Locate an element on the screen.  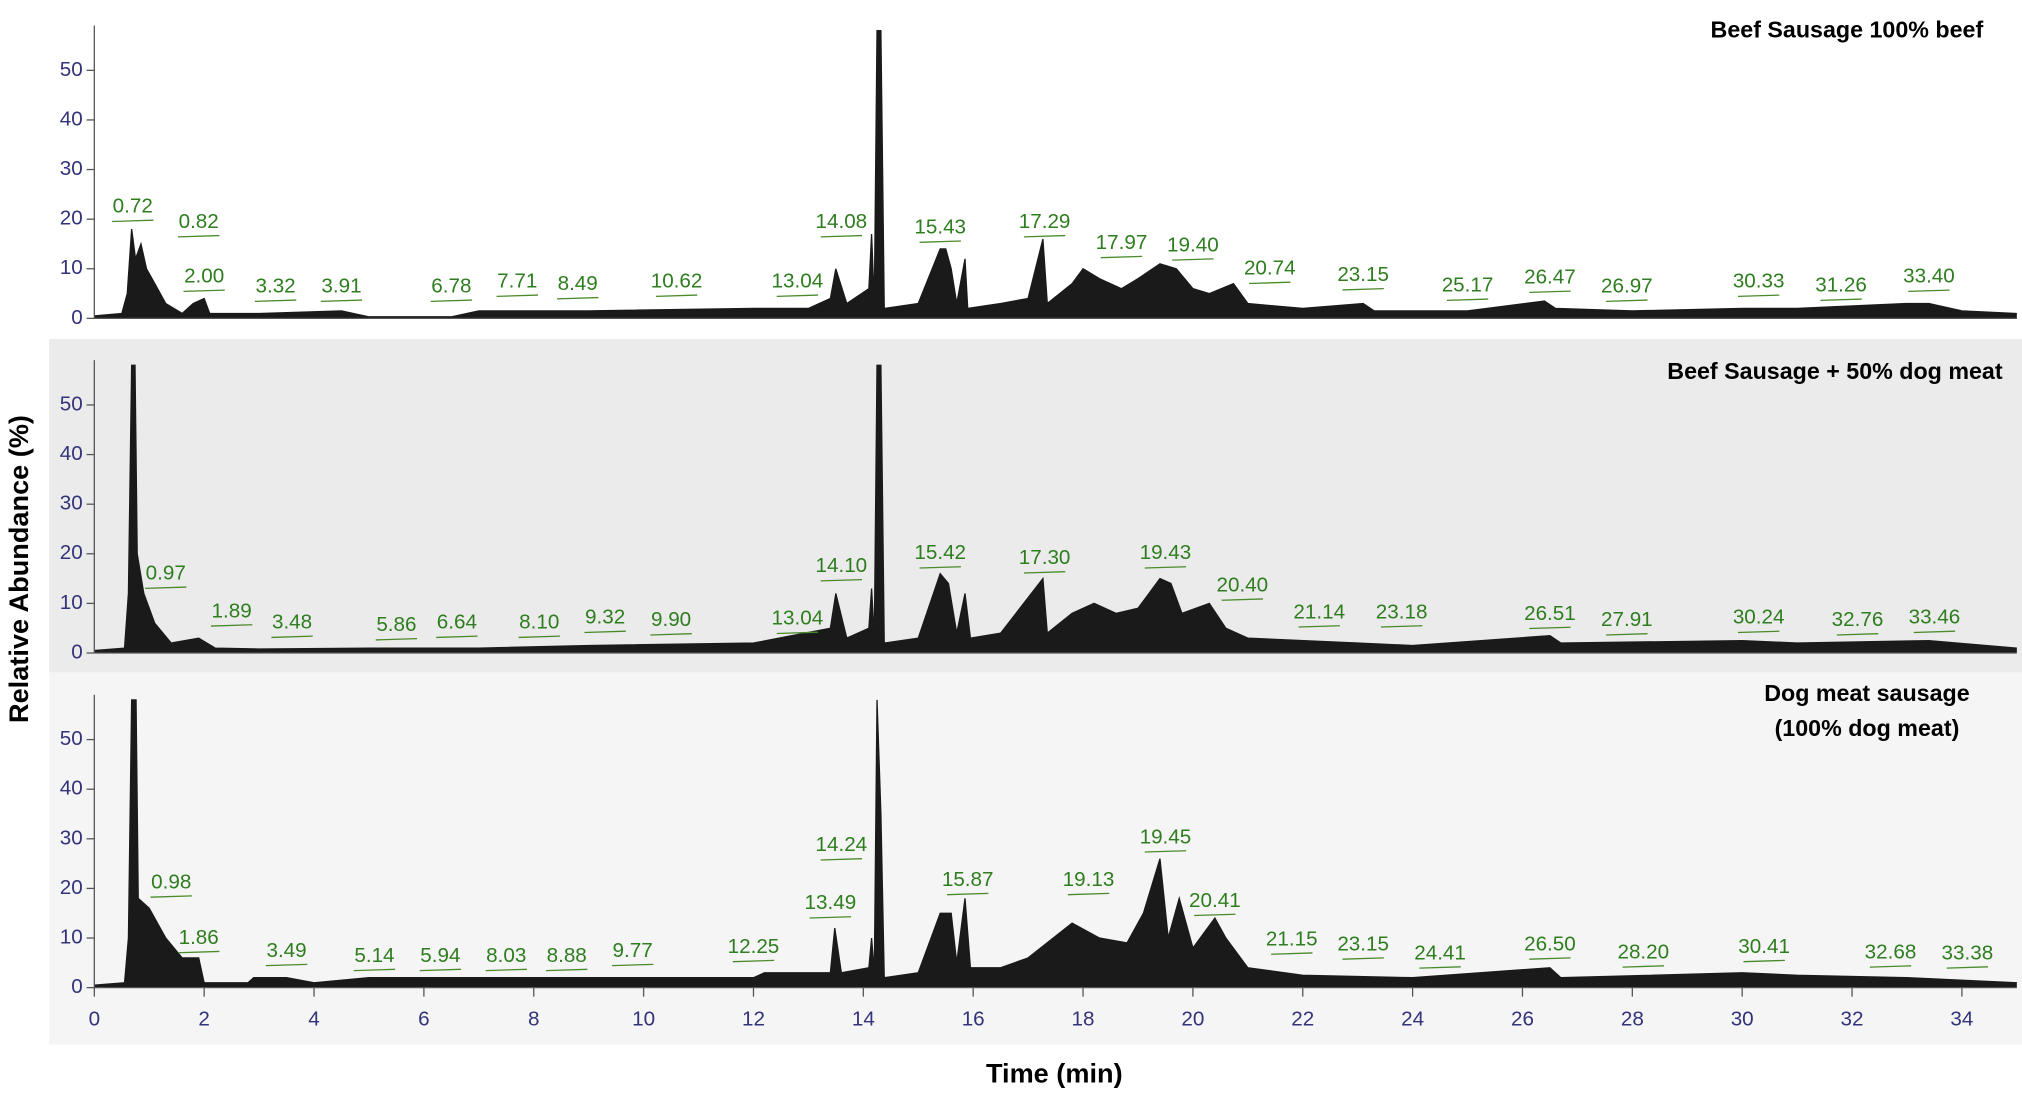
y-tick-label: 50 is located at coordinates (71, 69).